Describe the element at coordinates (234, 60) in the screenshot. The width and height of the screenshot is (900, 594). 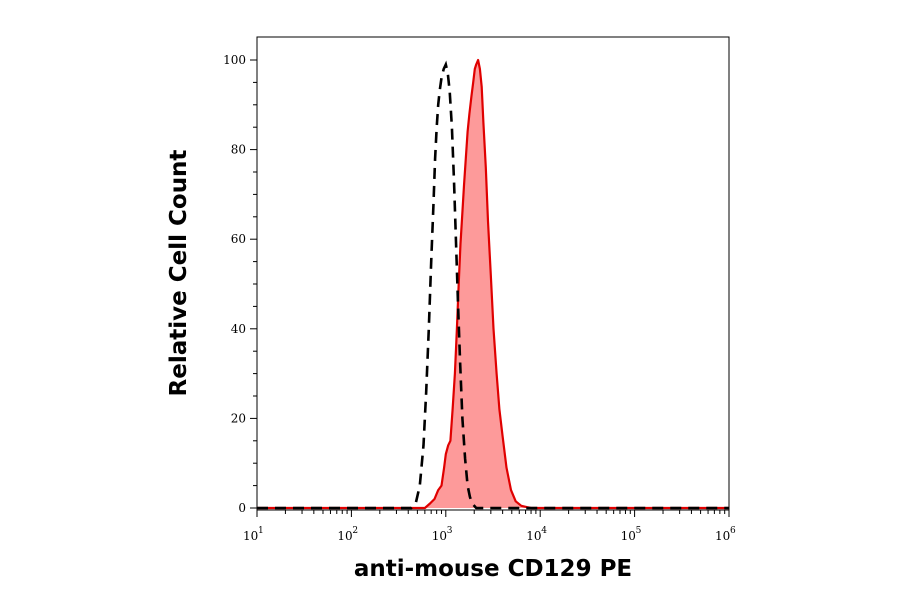
I see `y-tick-label: 100` at that location.